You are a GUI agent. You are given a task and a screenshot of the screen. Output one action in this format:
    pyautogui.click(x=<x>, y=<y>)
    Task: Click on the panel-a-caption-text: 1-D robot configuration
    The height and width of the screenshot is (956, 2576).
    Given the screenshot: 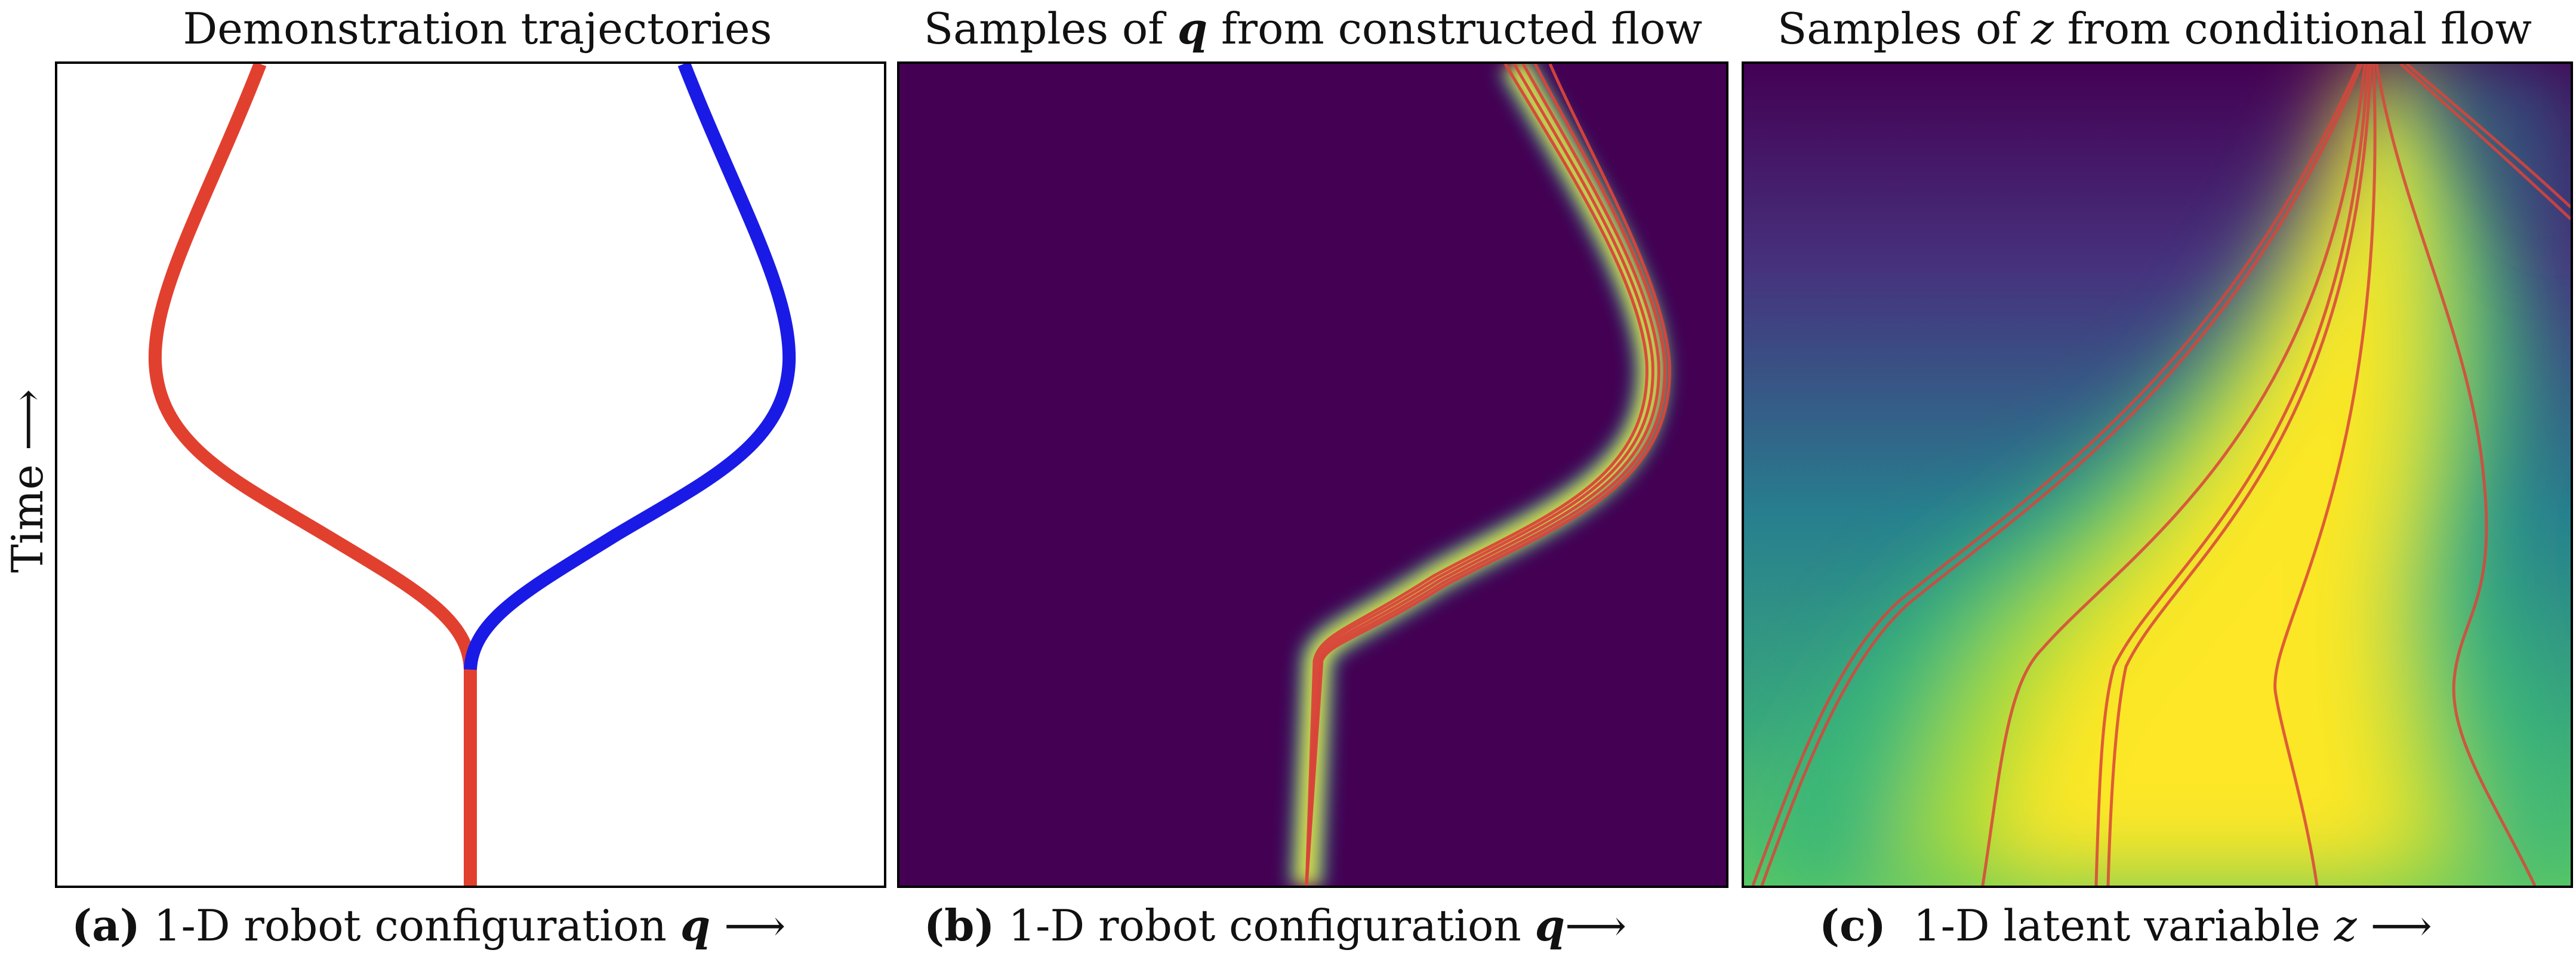 What is the action you would take?
    pyautogui.click(x=410, y=926)
    